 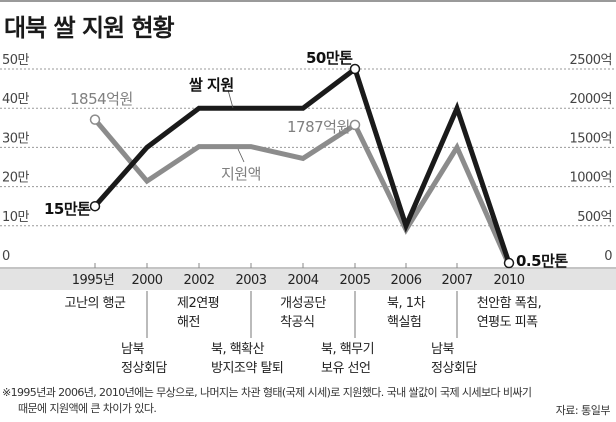 I want to click on x-tick-label: 2000, so click(x=146, y=280).